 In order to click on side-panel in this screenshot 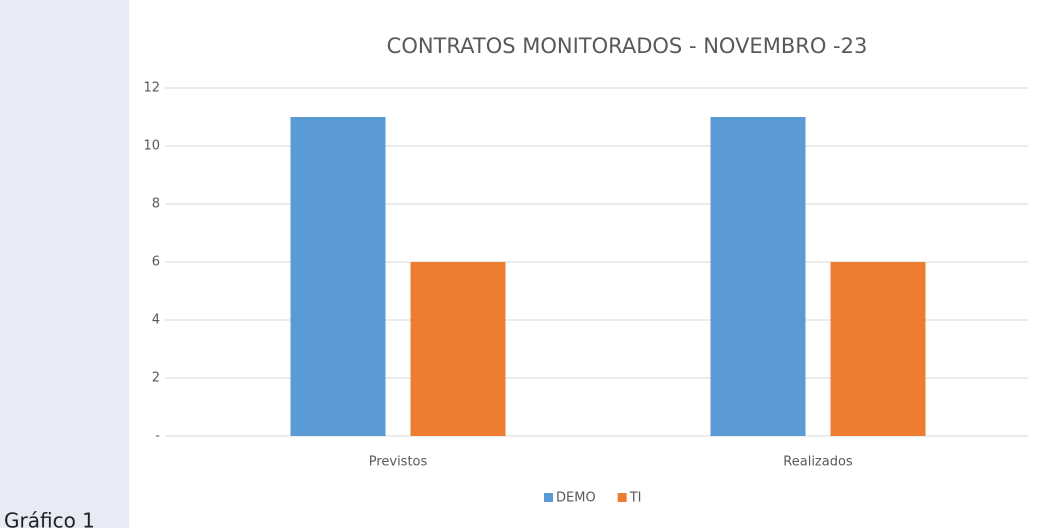, I will do `click(64, 264)`.